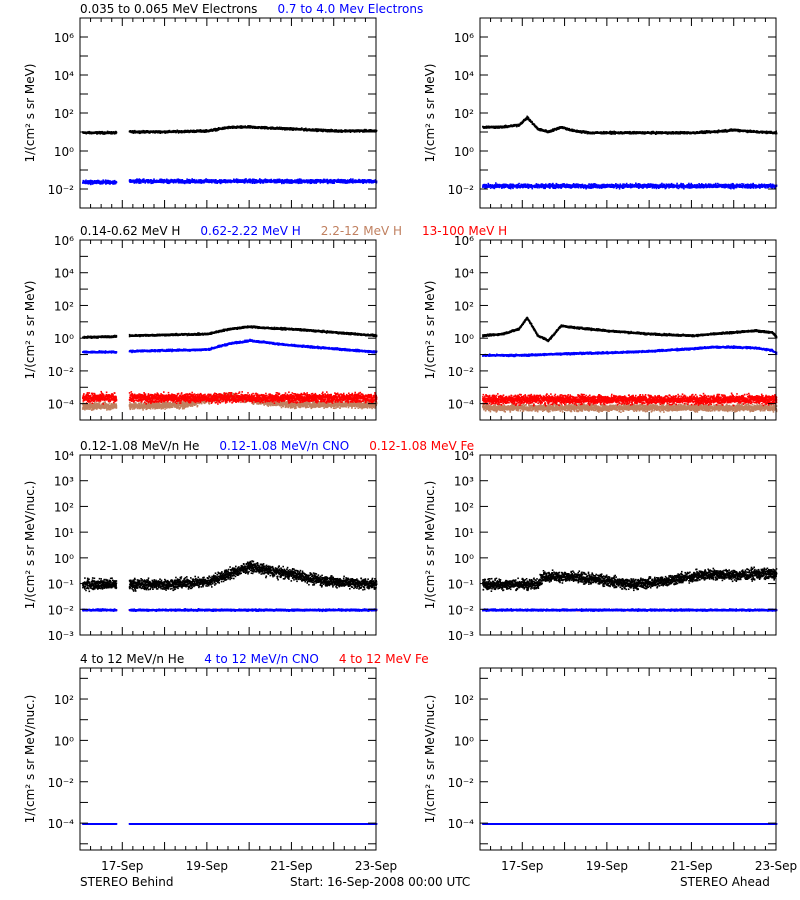 This screenshot has width=800, height=900. I want to click on legend-item: 0.035 to 0.065 MeV Electrons, so click(168, 9).